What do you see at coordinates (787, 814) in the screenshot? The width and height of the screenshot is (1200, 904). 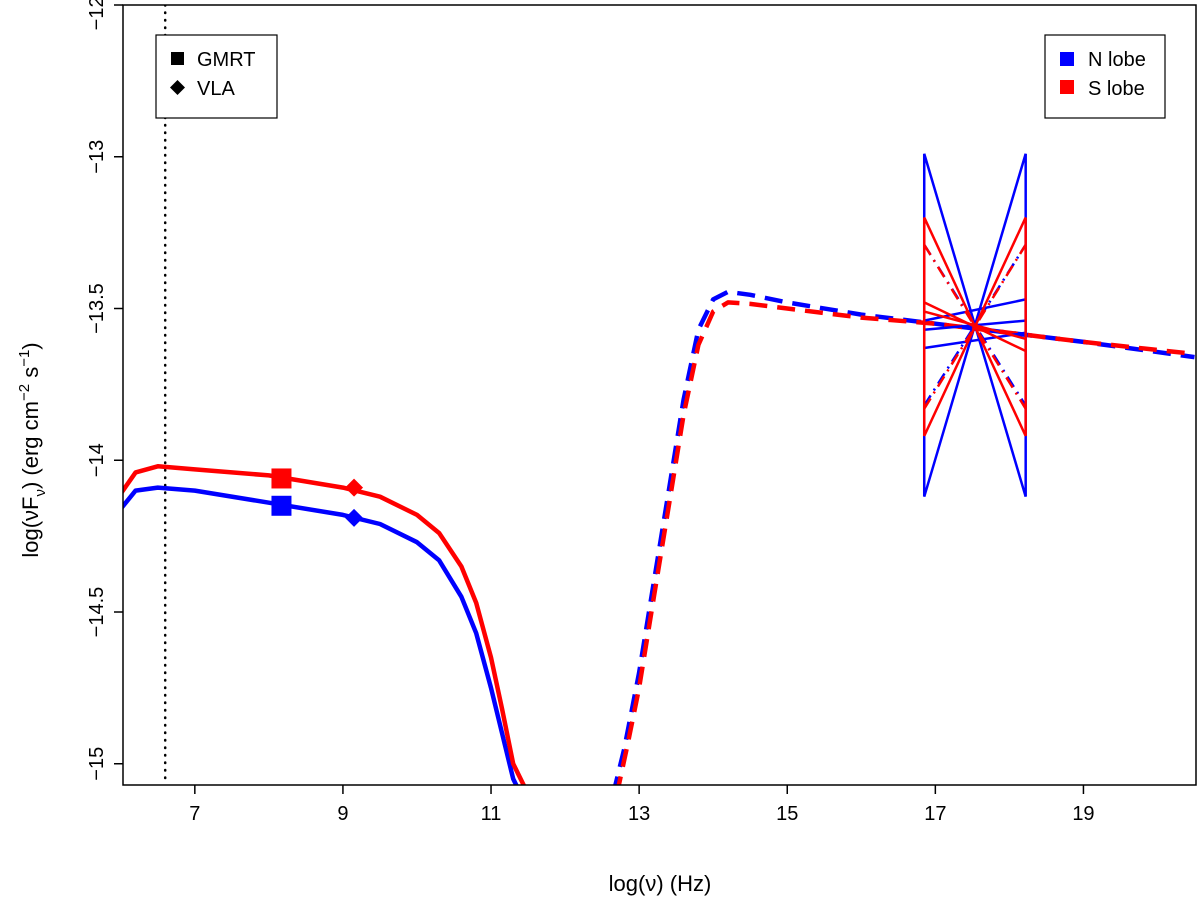 I see `x-tick-label-15: 15` at bounding box center [787, 814].